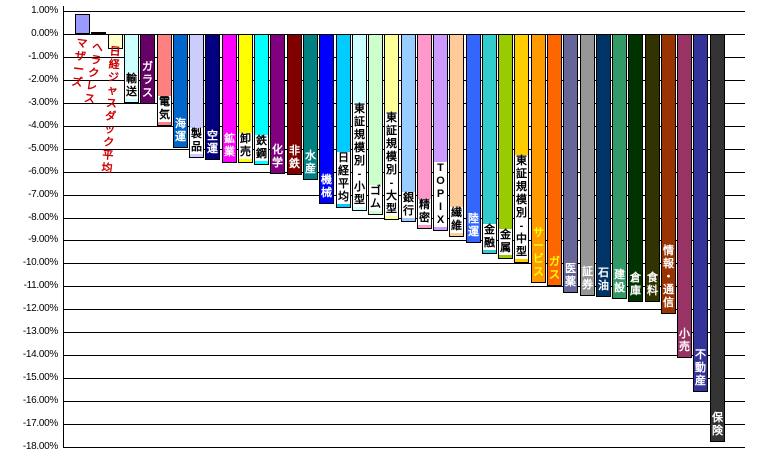 The image size is (759, 460). I want to click on bar-label-char: 小, so click(684, 334).